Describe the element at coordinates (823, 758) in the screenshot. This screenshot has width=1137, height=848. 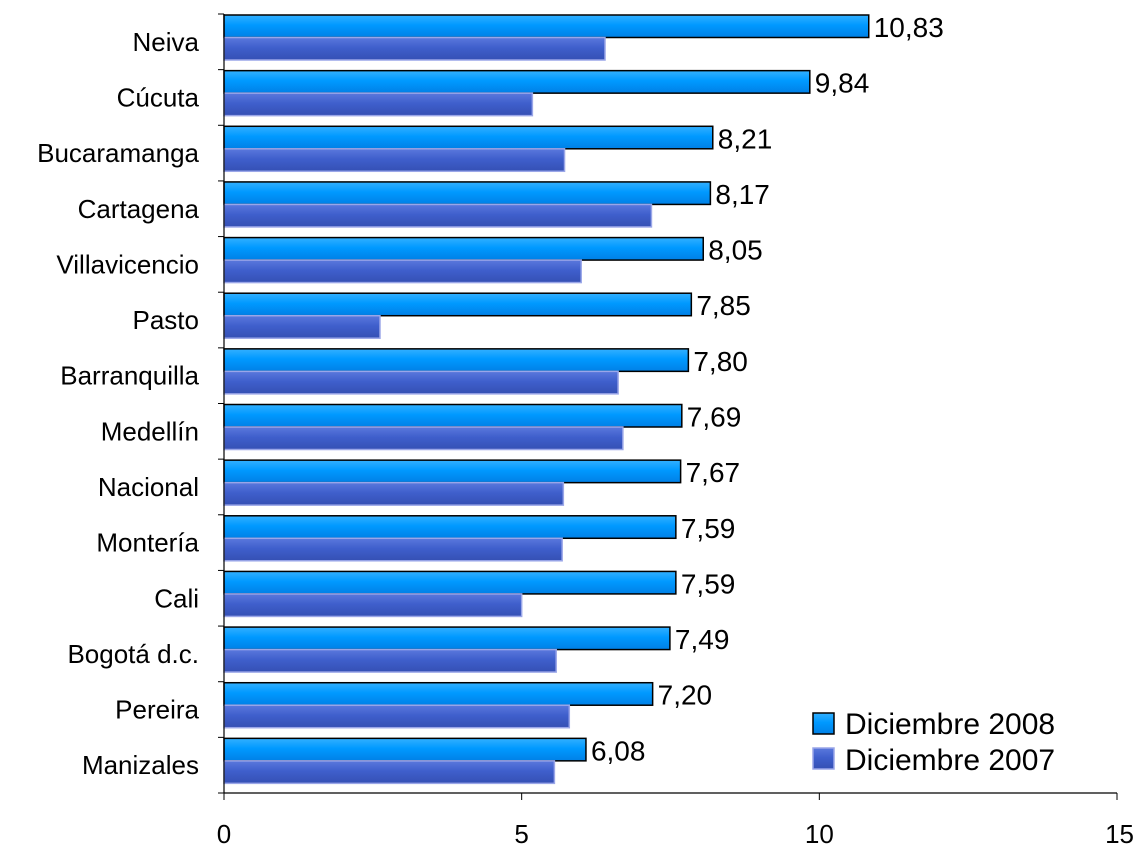
I see `legend-swatch-2007` at that location.